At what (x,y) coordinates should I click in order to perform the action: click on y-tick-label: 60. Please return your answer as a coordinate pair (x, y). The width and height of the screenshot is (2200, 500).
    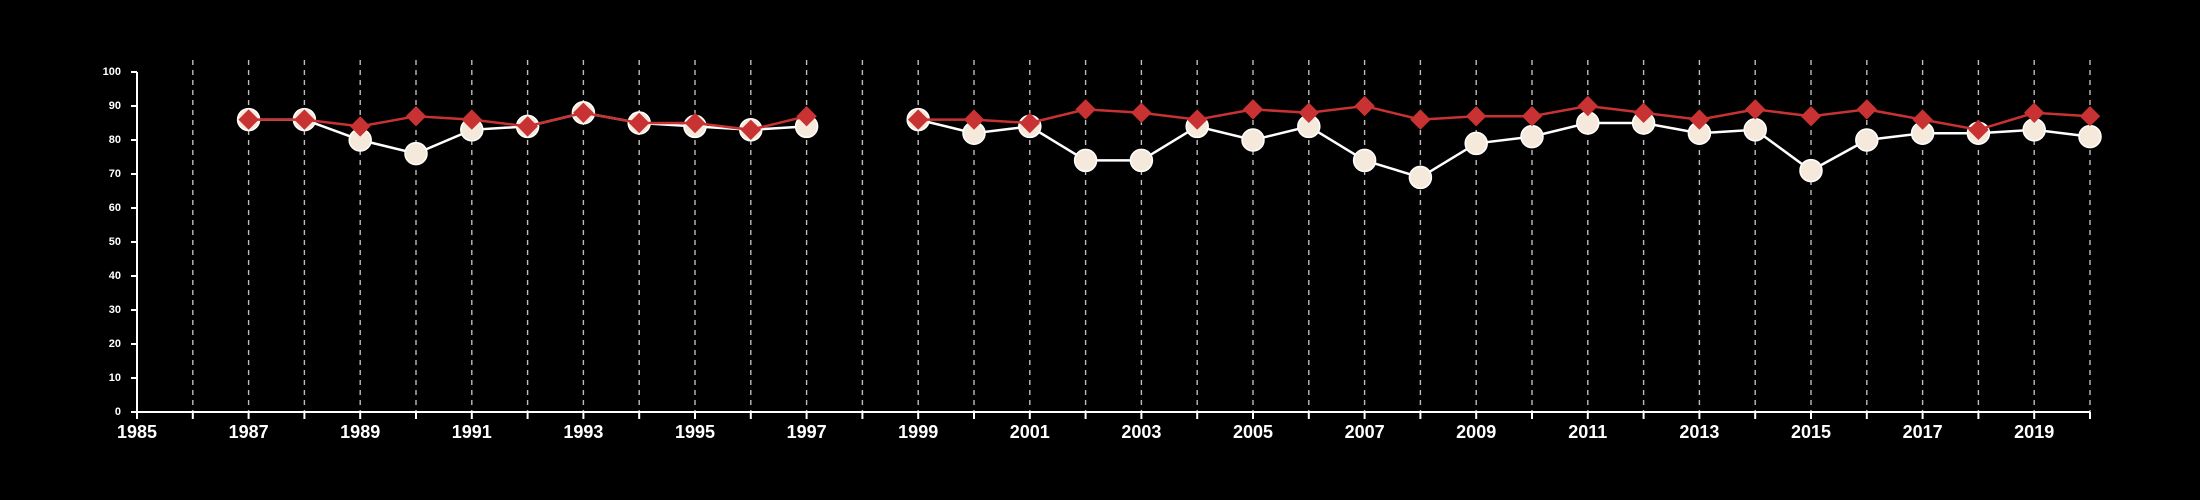
    Looking at the image, I should click on (115, 208).